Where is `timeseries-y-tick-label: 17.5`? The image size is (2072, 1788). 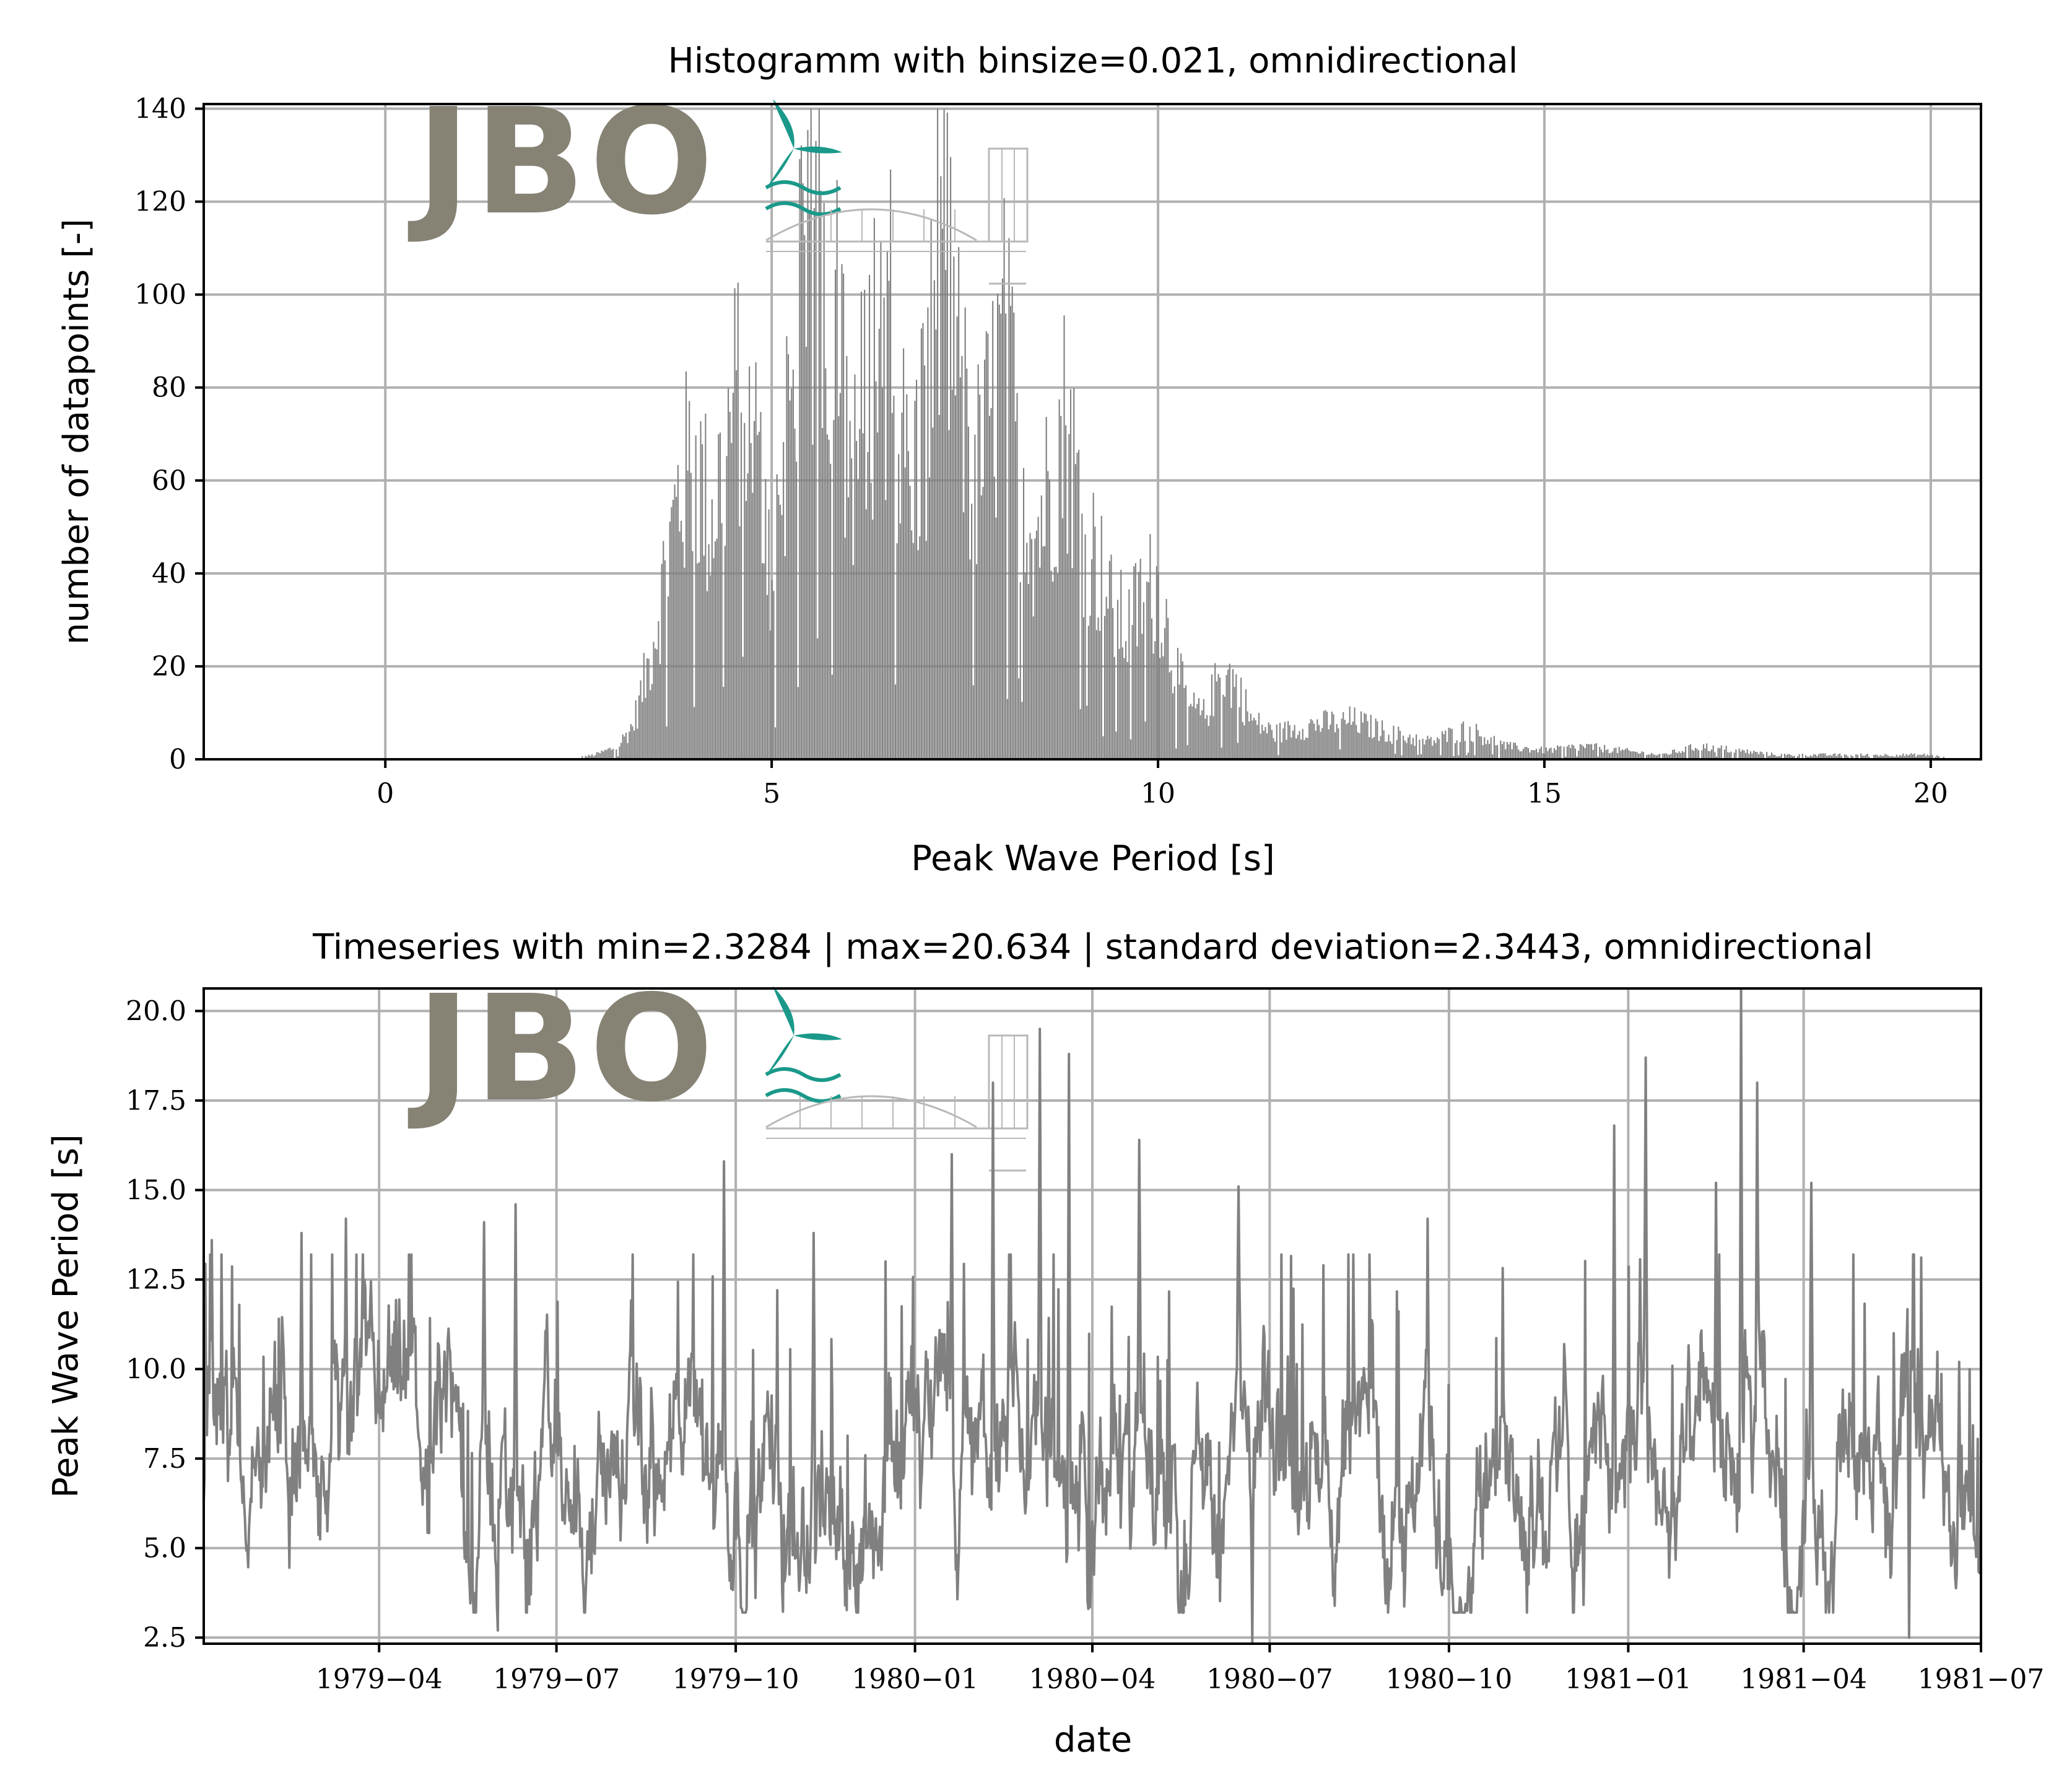
timeseries-y-tick-label: 17.5 is located at coordinates (156, 1101).